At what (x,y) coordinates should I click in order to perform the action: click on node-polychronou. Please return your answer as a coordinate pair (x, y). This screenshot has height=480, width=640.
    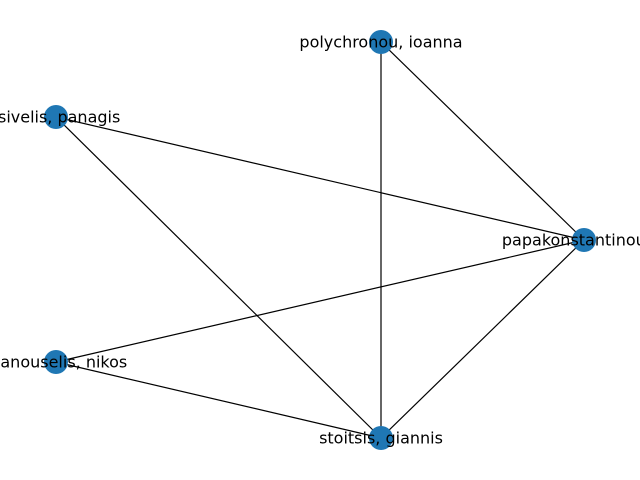
    Looking at the image, I should click on (381, 42).